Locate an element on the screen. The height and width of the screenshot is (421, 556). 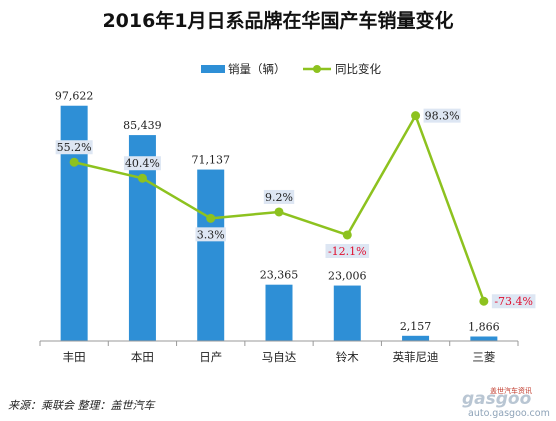
legend: 销量（辆） 同比变化 is located at coordinates (291, 69).